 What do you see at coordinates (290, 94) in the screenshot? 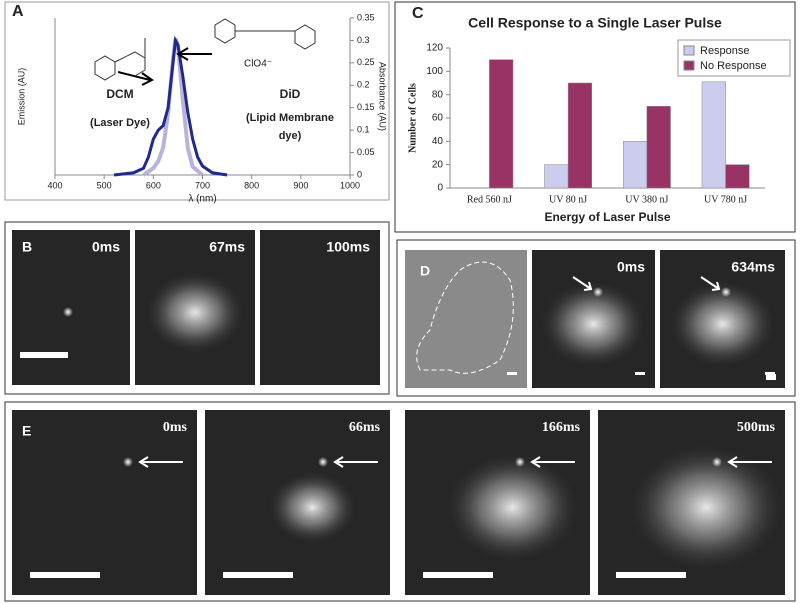
I see `annotation: DiD` at bounding box center [290, 94].